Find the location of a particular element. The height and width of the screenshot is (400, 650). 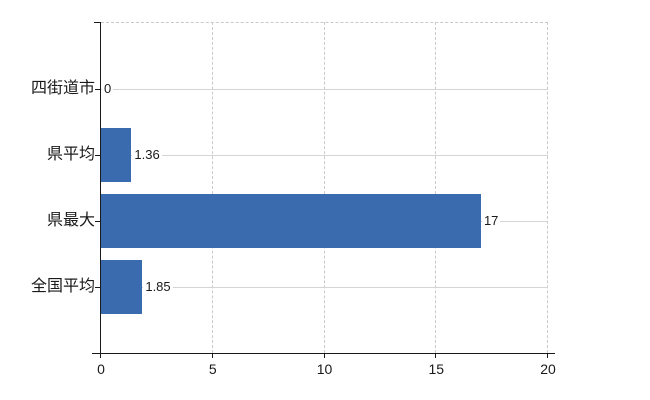

x-tick-label: 5 is located at coordinates (212, 369).